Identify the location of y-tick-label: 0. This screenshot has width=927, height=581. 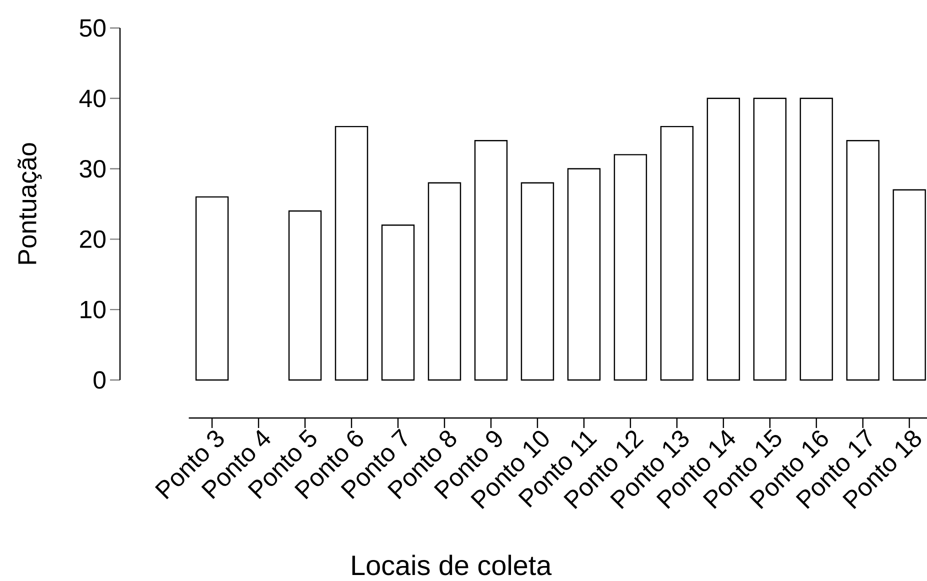
(100, 380).